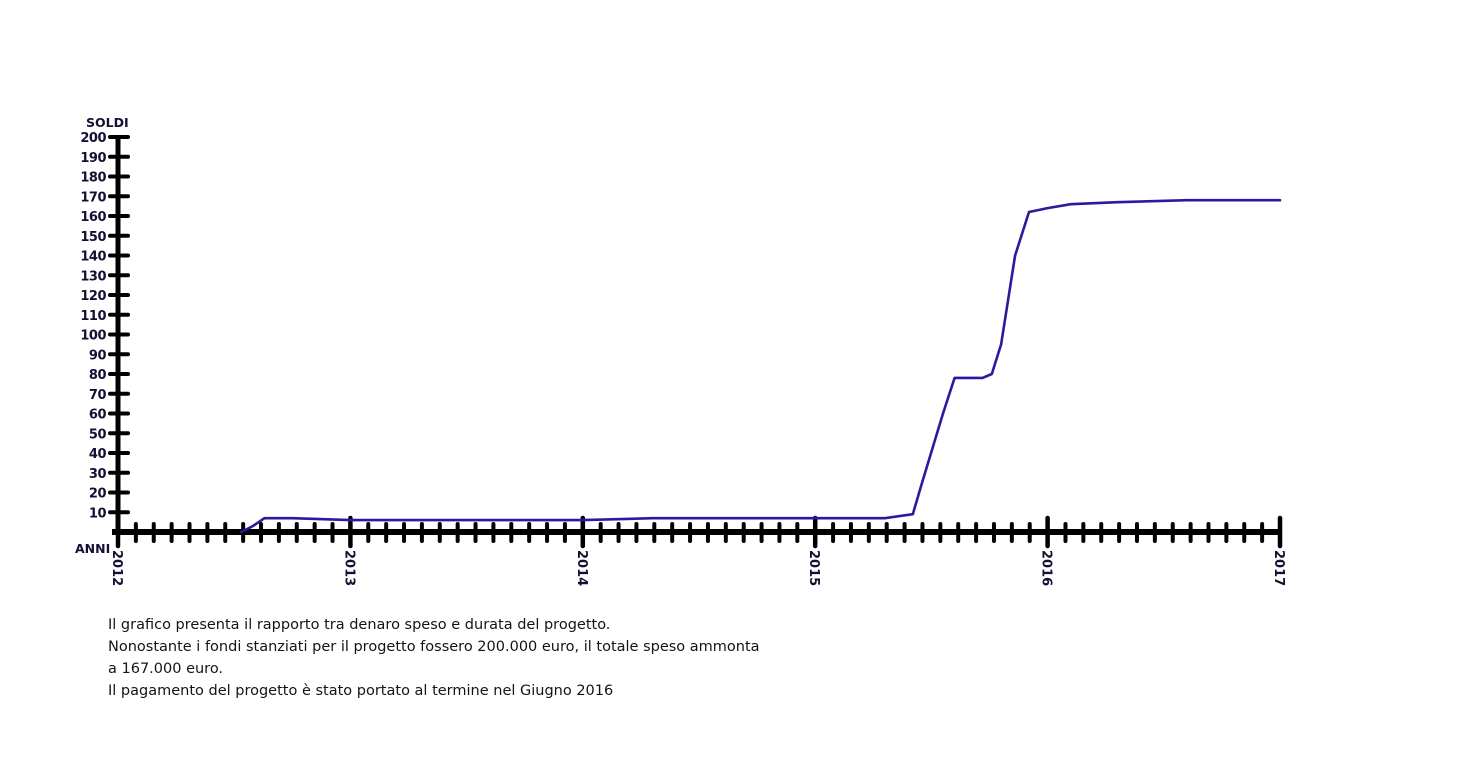 This screenshot has width=1458, height=764. Describe the element at coordinates (697, 550) in the screenshot. I see `x-axis: 2012 2013 2014 2015 2016 2017` at that location.